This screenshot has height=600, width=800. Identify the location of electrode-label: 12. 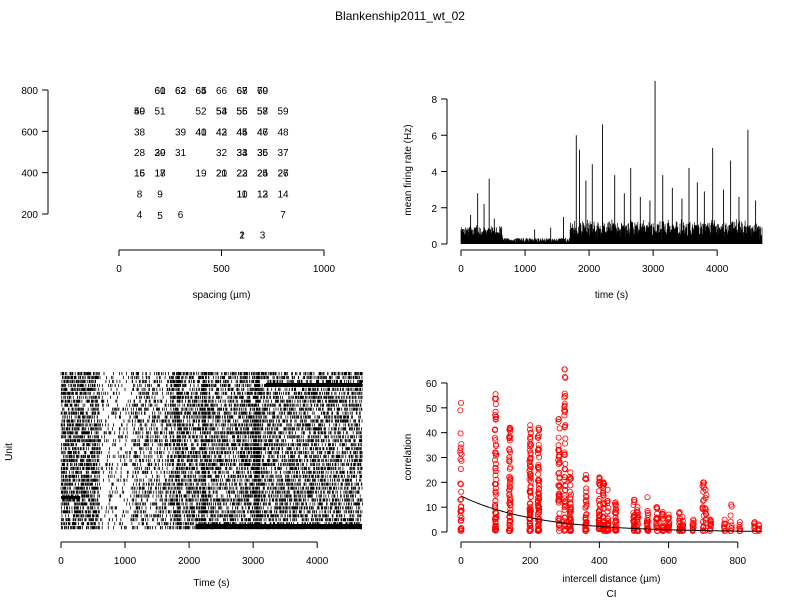
(263, 194).